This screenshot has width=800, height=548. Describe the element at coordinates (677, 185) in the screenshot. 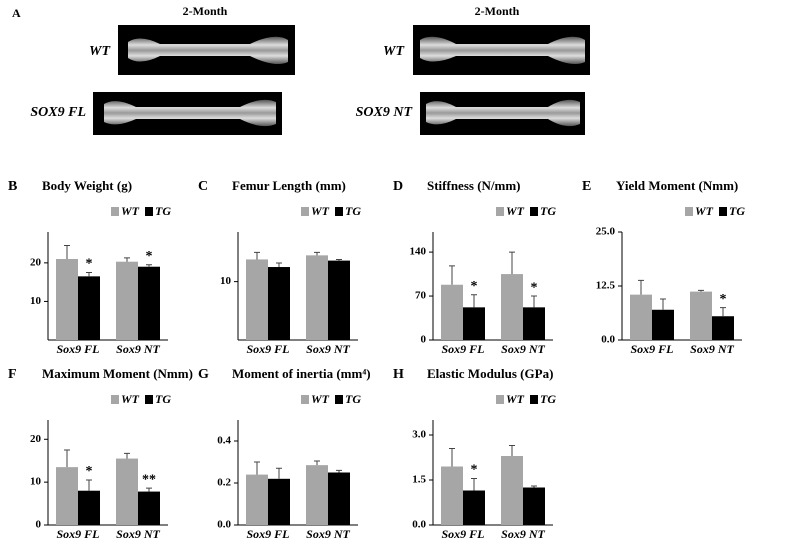

I see `chart-title: Yield Moment (Nmm)` at that location.